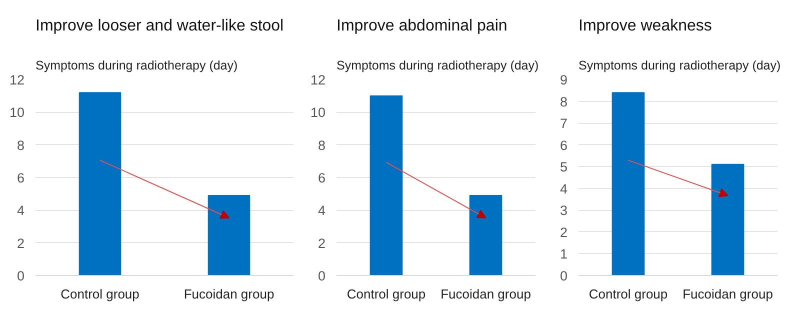  Describe the element at coordinates (564, 167) in the screenshot. I see `y-tick-label: 5` at that location.